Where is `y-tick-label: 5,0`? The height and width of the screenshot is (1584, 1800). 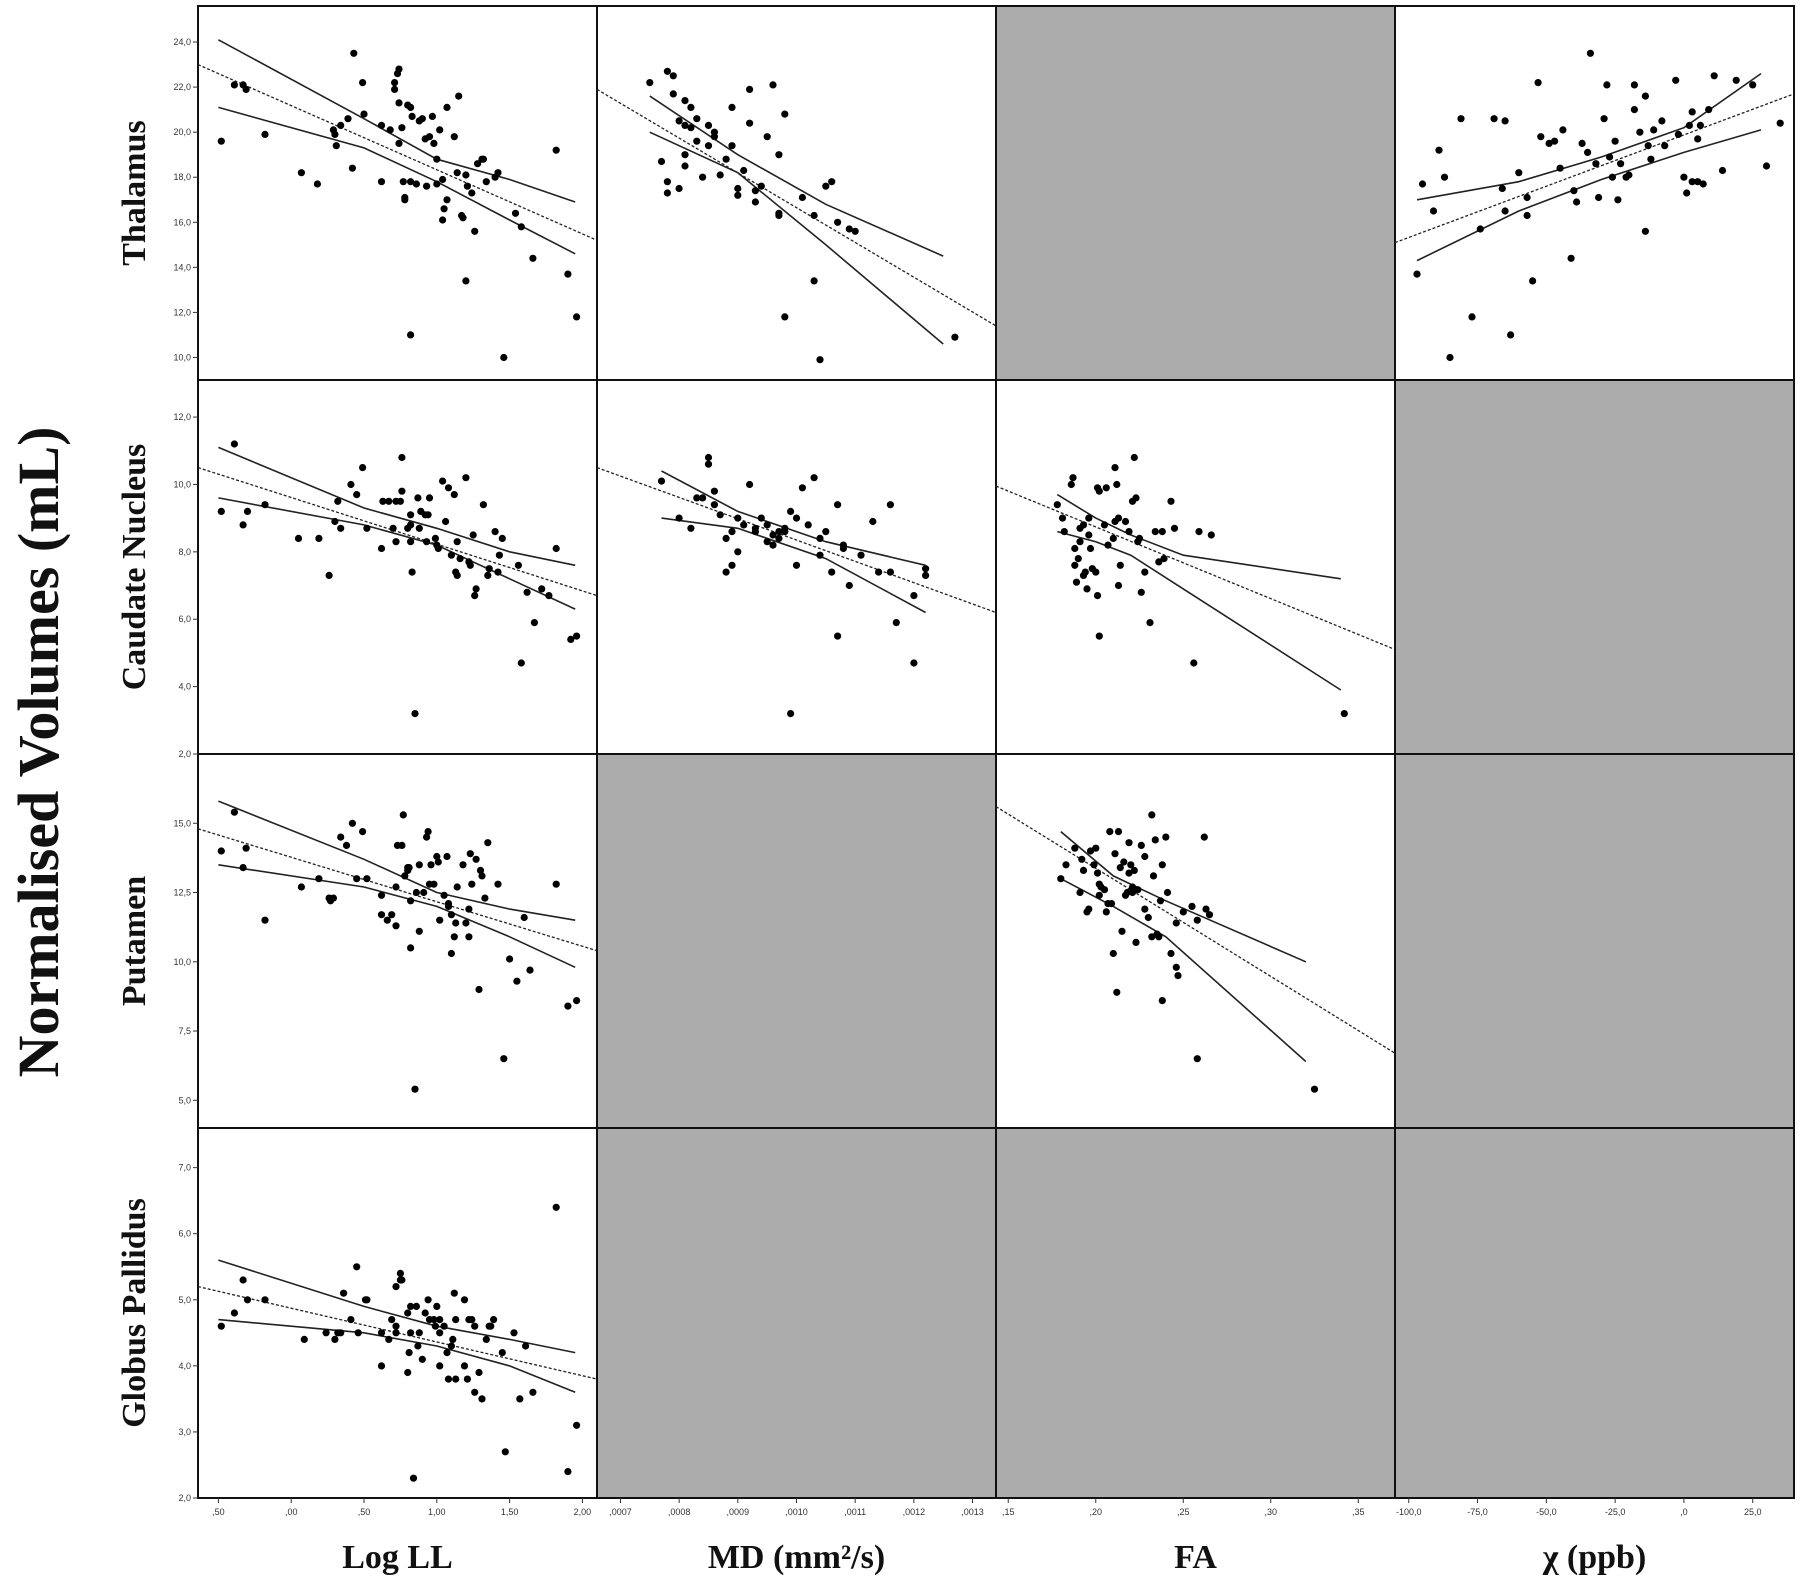 y-tick-label: 5,0 is located at coordinates (184, 1300).